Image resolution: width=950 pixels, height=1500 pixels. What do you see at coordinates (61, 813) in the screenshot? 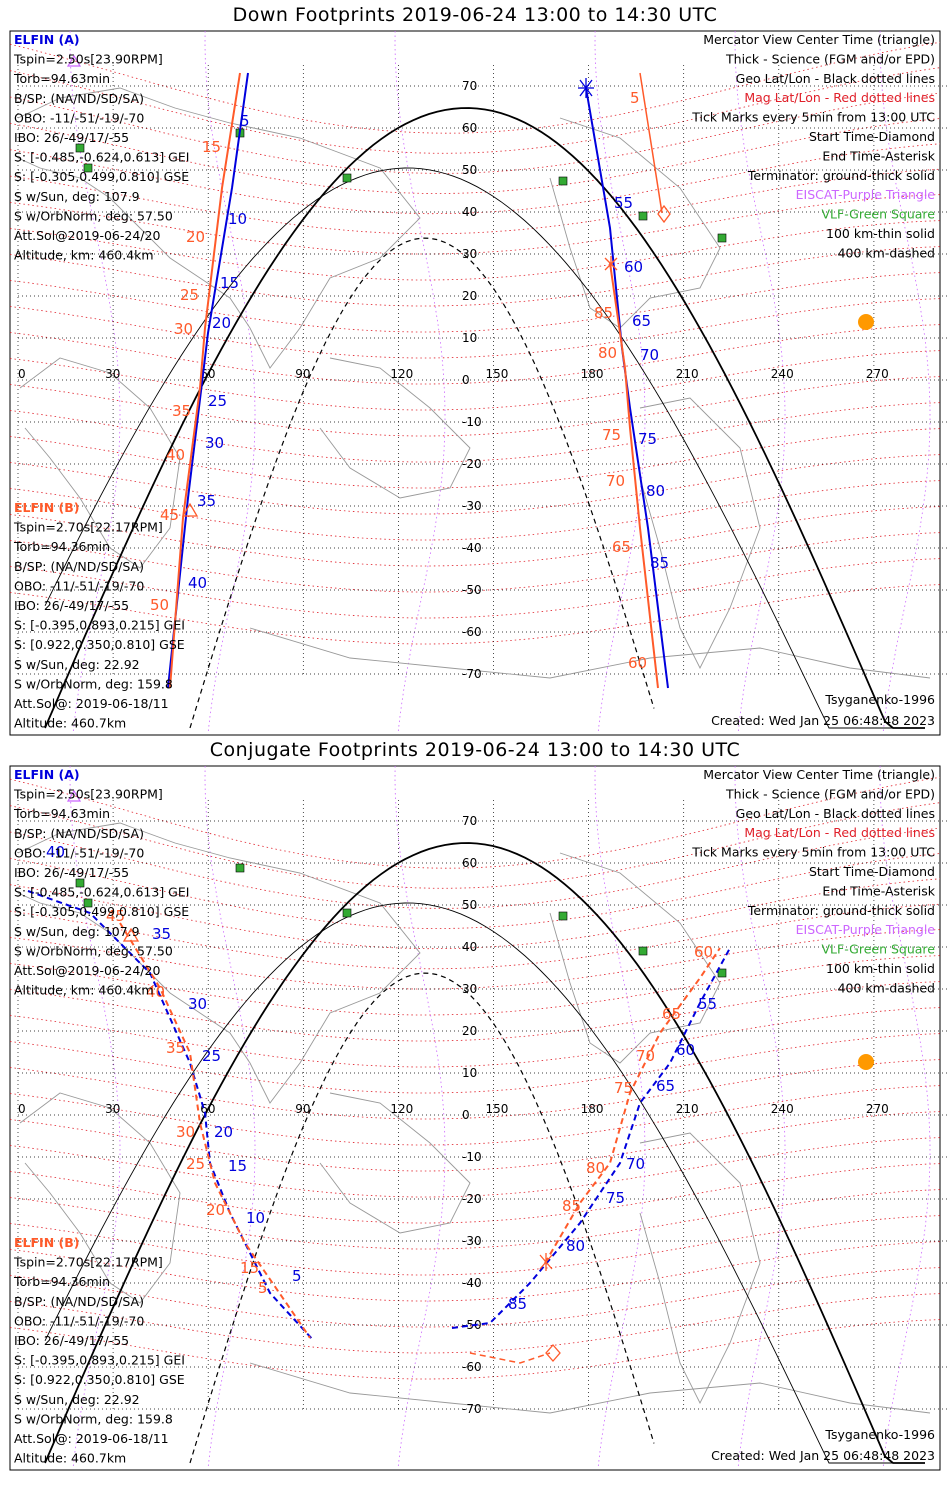
I see `elfin-a-info-line: Torb=94.63min` at bounding box center [61, 813].